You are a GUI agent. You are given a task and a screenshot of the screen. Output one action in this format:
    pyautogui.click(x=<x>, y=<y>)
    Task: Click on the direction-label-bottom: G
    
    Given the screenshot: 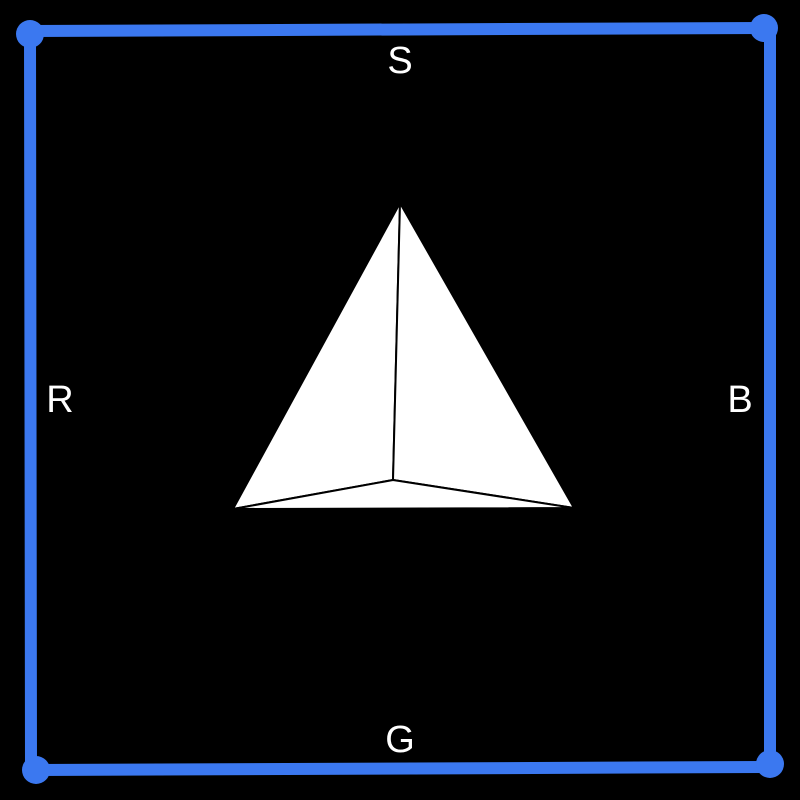 What is the action you would take?
    pyautogui.click(x=400, y=740)
    